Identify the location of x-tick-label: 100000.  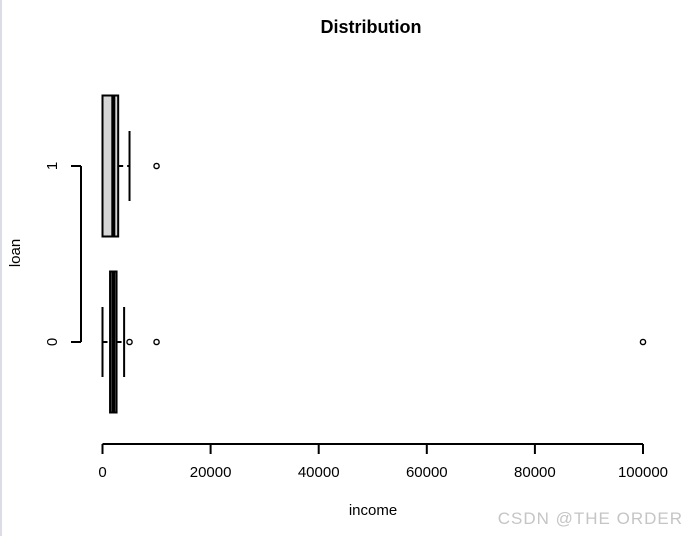
(643, 472).